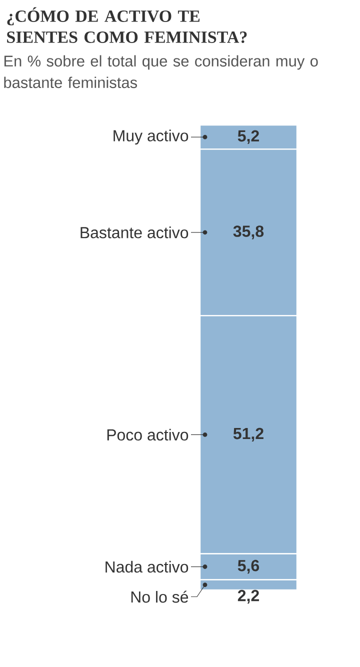  I want to click on data-label: 51,2, so click(248, 435).